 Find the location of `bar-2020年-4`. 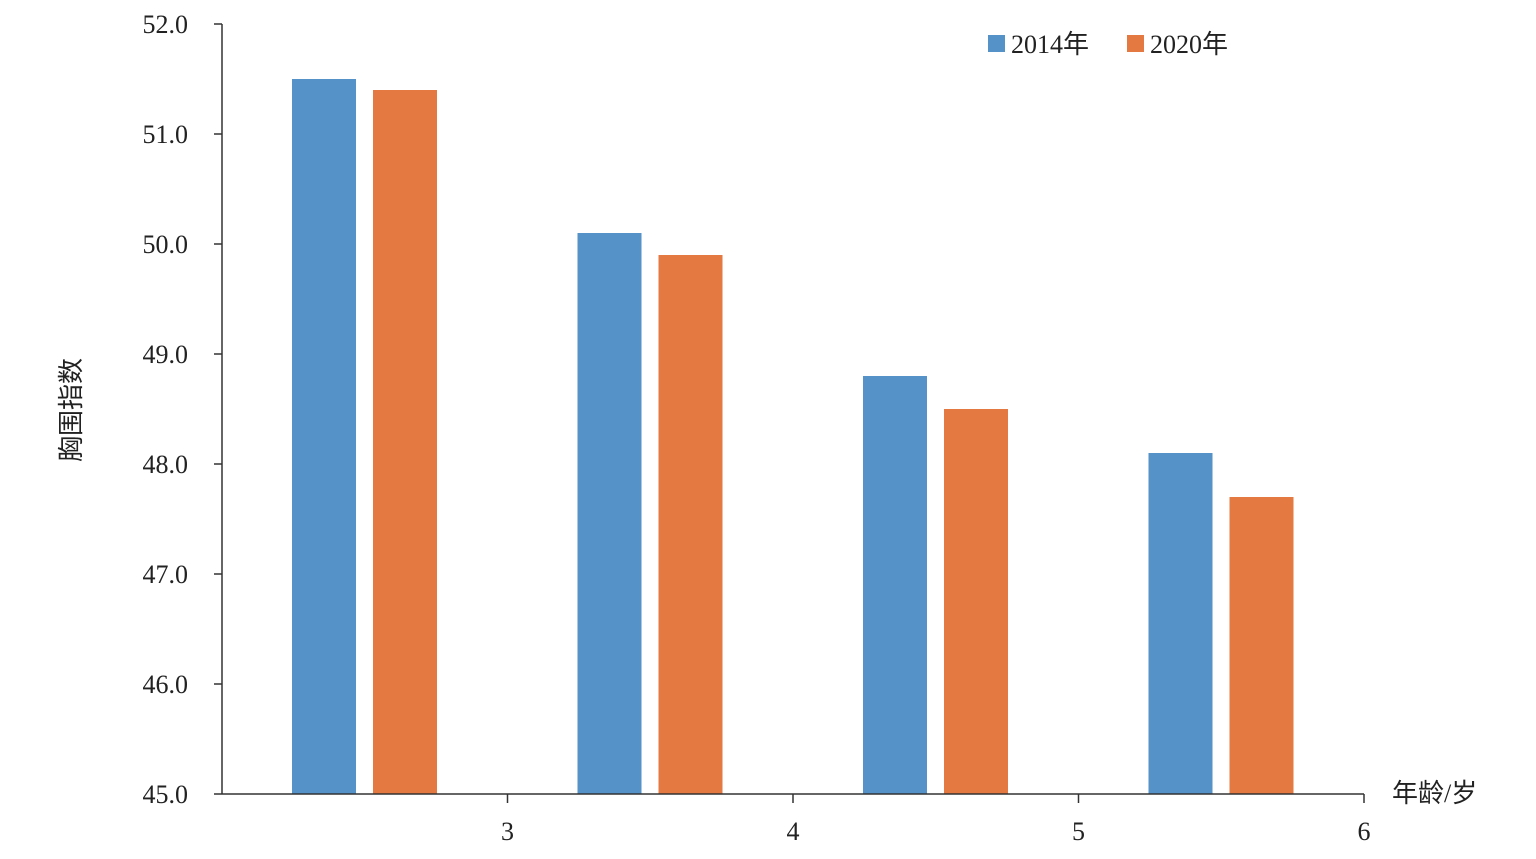

bar-2020年-4 is located at coordinates (690, 524).